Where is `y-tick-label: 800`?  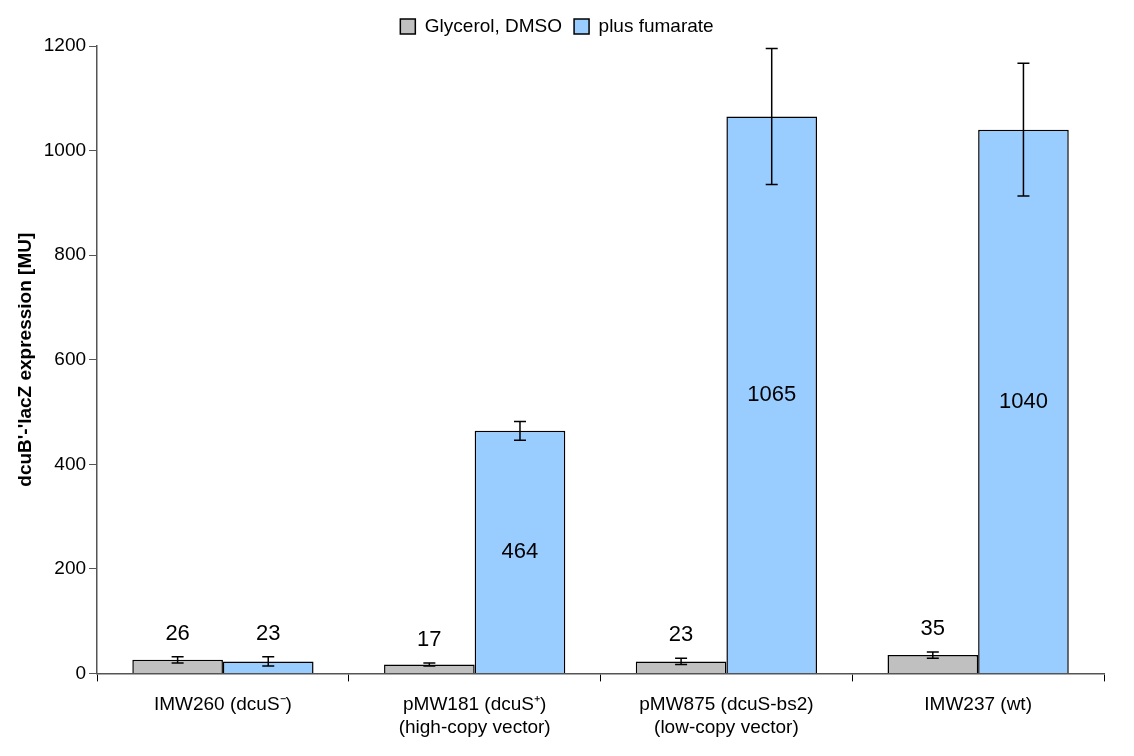 y-tick-label: 800 is located at coordinates (70, 254).